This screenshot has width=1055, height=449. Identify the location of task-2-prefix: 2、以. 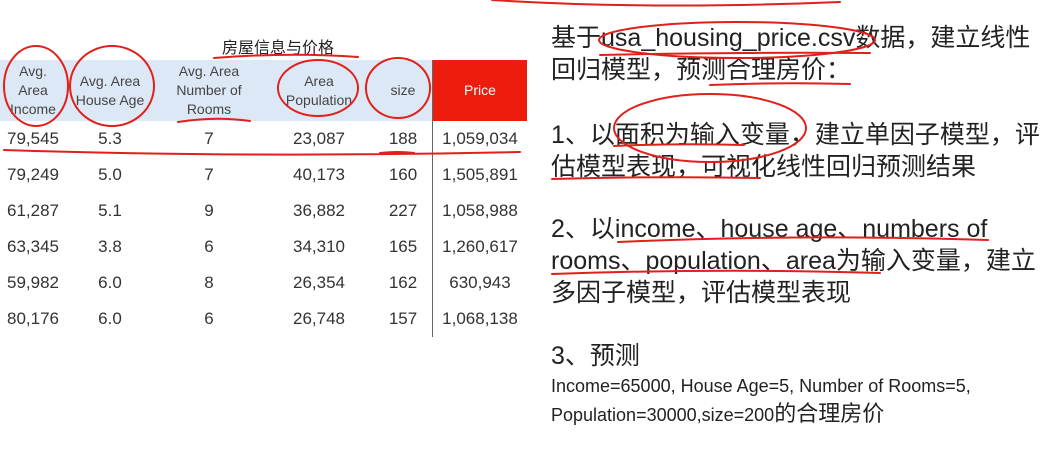
(583, 229).